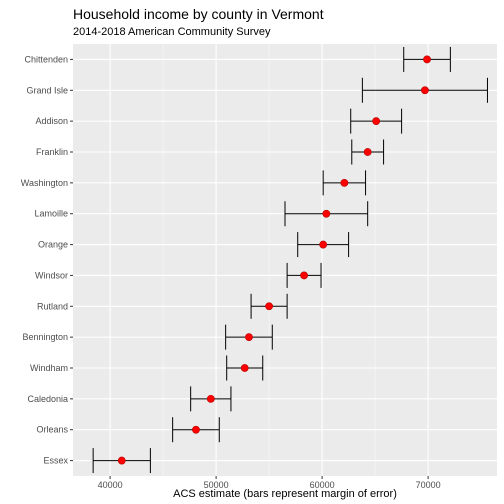  Describe the element at coordinates (269, 483) in the screenshot. I see `x-axis-labels: 40000 50000 60000 70000` at that location.